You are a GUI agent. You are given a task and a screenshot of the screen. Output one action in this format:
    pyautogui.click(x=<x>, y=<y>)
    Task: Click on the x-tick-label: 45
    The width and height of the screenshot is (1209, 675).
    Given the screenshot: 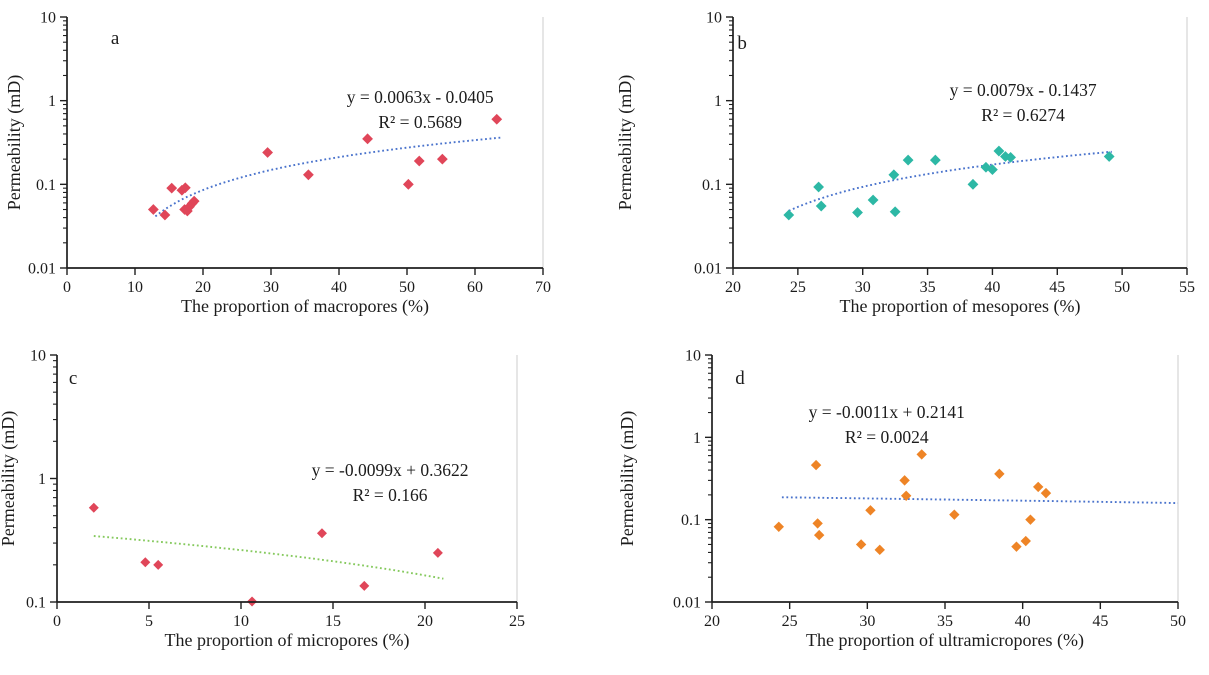 What is the action you would take?
    pyautogui.click(x=1100, y=621)
    